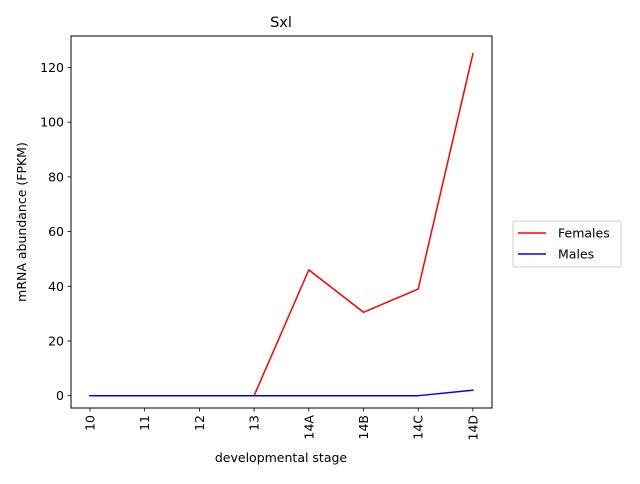 Image resolution: width=640 pixels, height=484 pixels. What do you see at coordinates (281, 424) in the screenshot?
I see `x-axis: 10 11 12 13 14A 14B 14C 14D` at bounding box center [281, 424].